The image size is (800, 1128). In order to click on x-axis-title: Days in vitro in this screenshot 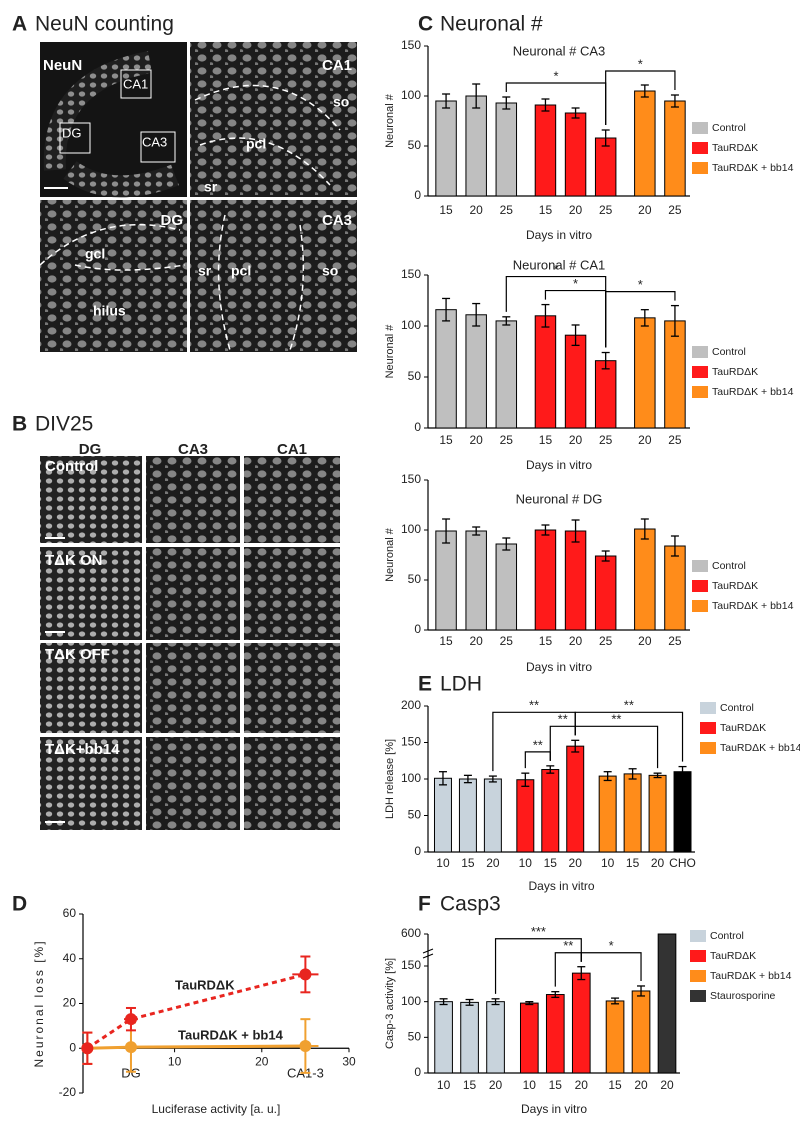, I will do `click(554, 1109)`.